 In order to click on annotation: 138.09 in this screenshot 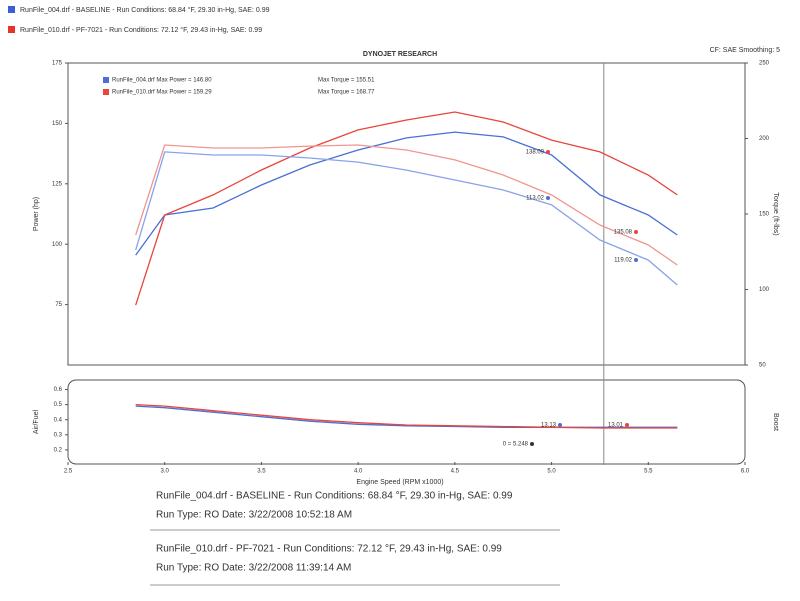, I will do `click(535, 153)`.